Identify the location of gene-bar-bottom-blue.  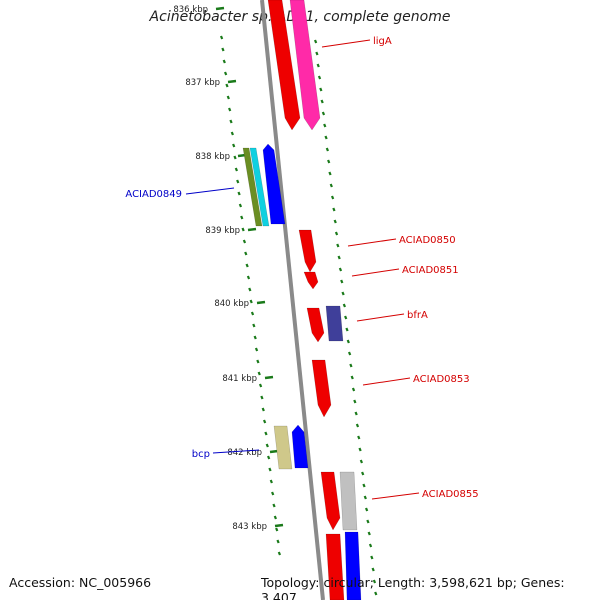
(353, 565).